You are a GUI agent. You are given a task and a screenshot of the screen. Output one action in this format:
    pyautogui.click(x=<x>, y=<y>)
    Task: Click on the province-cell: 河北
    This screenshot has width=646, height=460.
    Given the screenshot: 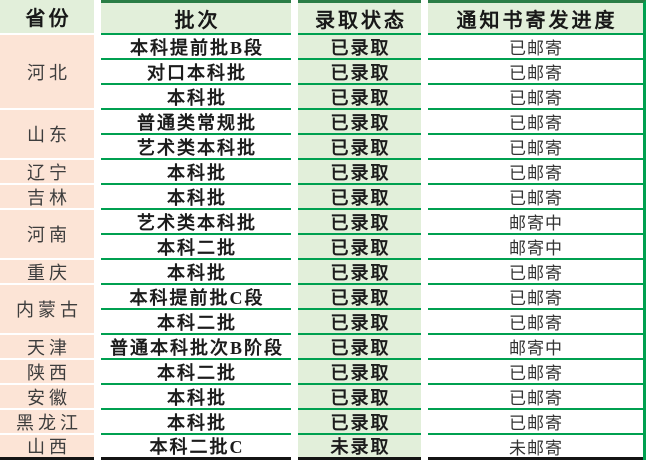 What is the action you would take?
    pyautogui.click(x=47, y=72)
    